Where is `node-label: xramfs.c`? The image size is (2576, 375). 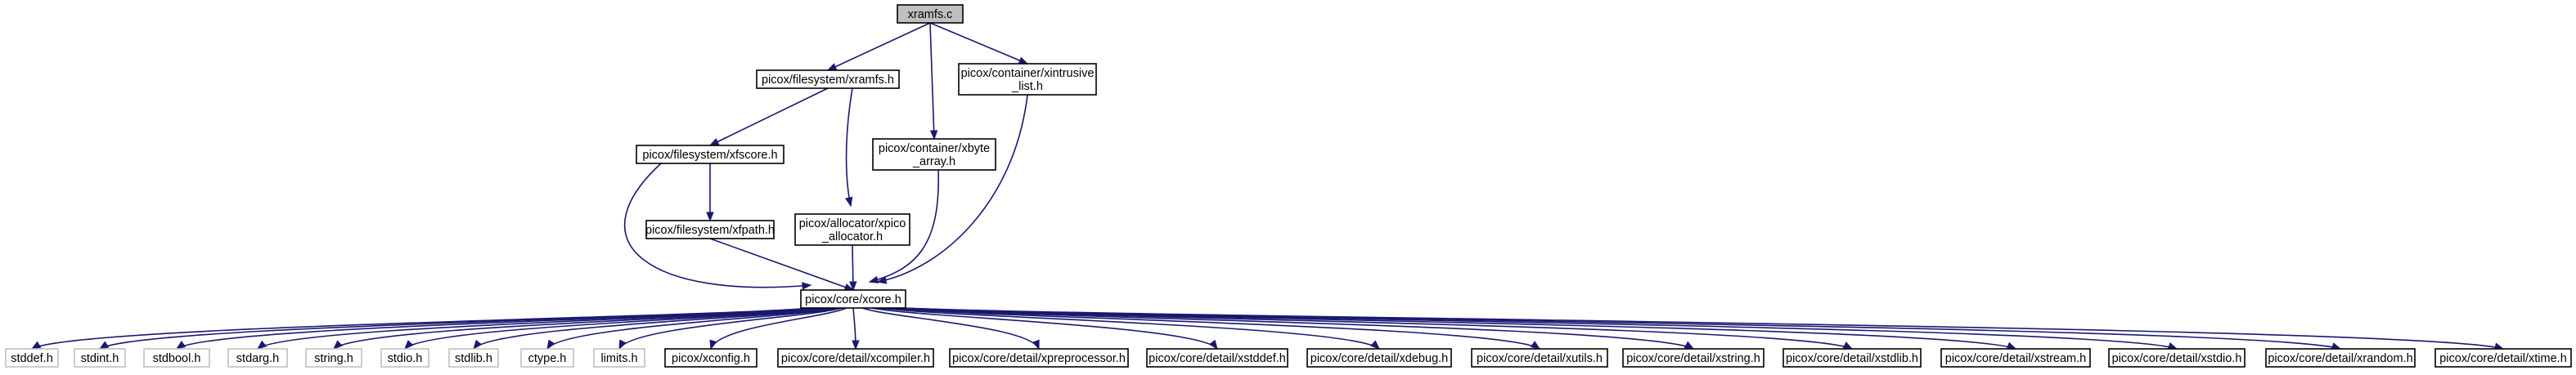 node-label: xramfs.c is located at coordinates (930, 14).